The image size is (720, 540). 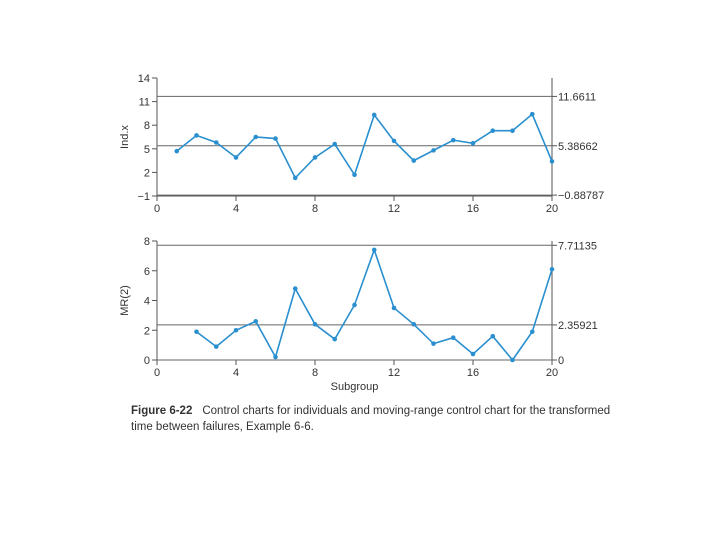 What do you see at coordinates (147, 302) in the screenshot?
I see `y-tick-label: 4` at bounding box center [147, 302].